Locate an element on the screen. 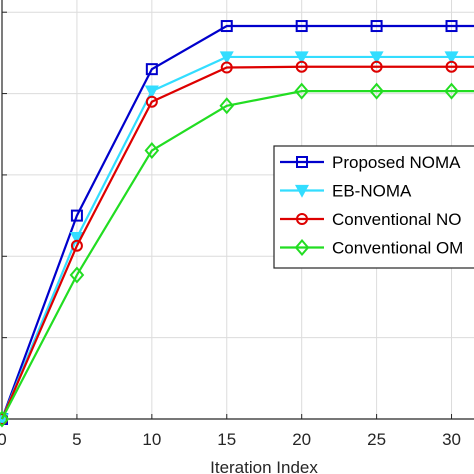 This screenshot has width=474, height=474. legend-item: Proposed NOMA is located at coordinates (370, 162).